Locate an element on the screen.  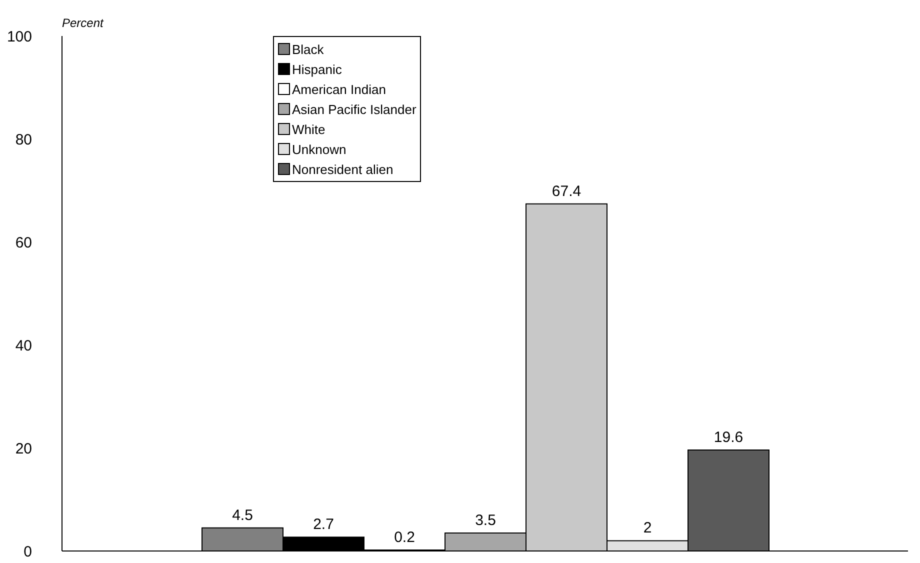
data-label: 3.5 is located at coordinates (485, 520).